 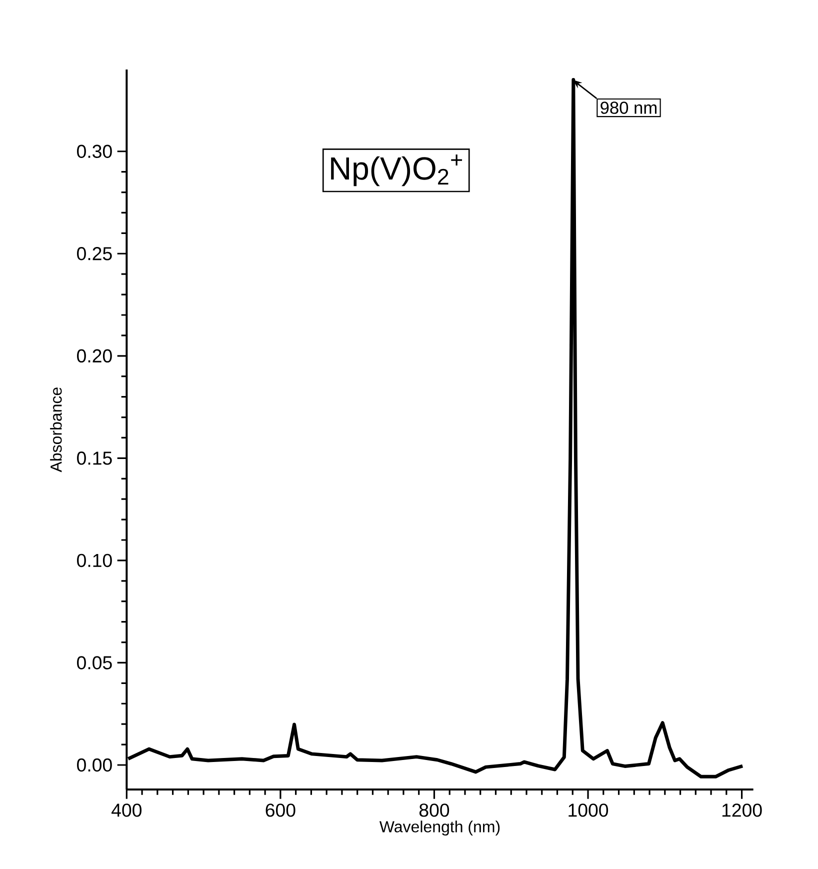 What do you see at coordinates (588, 810) in the screenshot?
I see `x-tick-label: 1000` at bounding box center [588, 810].